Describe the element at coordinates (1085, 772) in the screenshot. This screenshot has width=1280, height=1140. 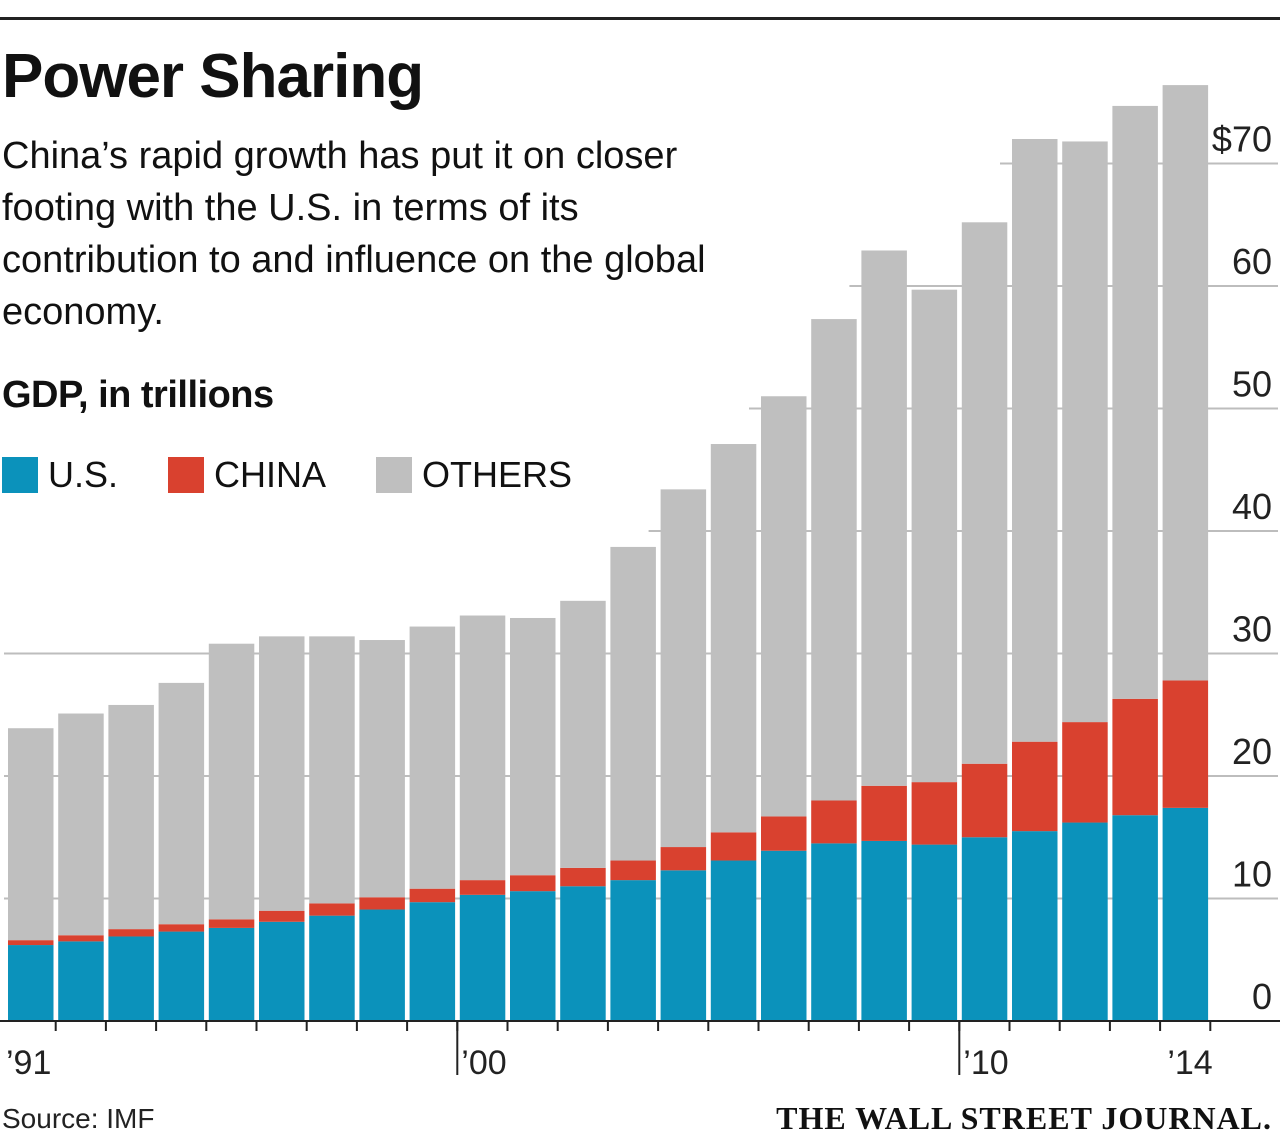
I see `bar-china-2012` at that location.